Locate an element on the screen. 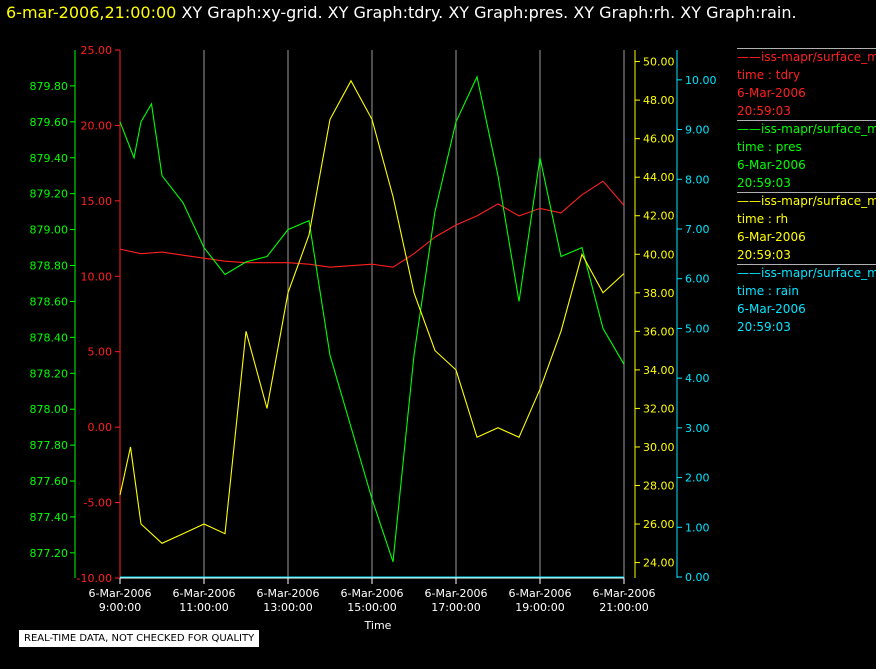  rain-tick-label: 1.00 is located at coordinates (697, 527).